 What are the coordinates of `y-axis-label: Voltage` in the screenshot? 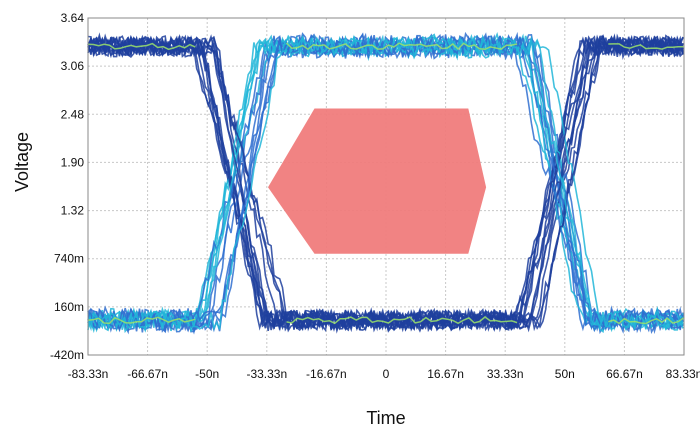 It's located at (22, 162).